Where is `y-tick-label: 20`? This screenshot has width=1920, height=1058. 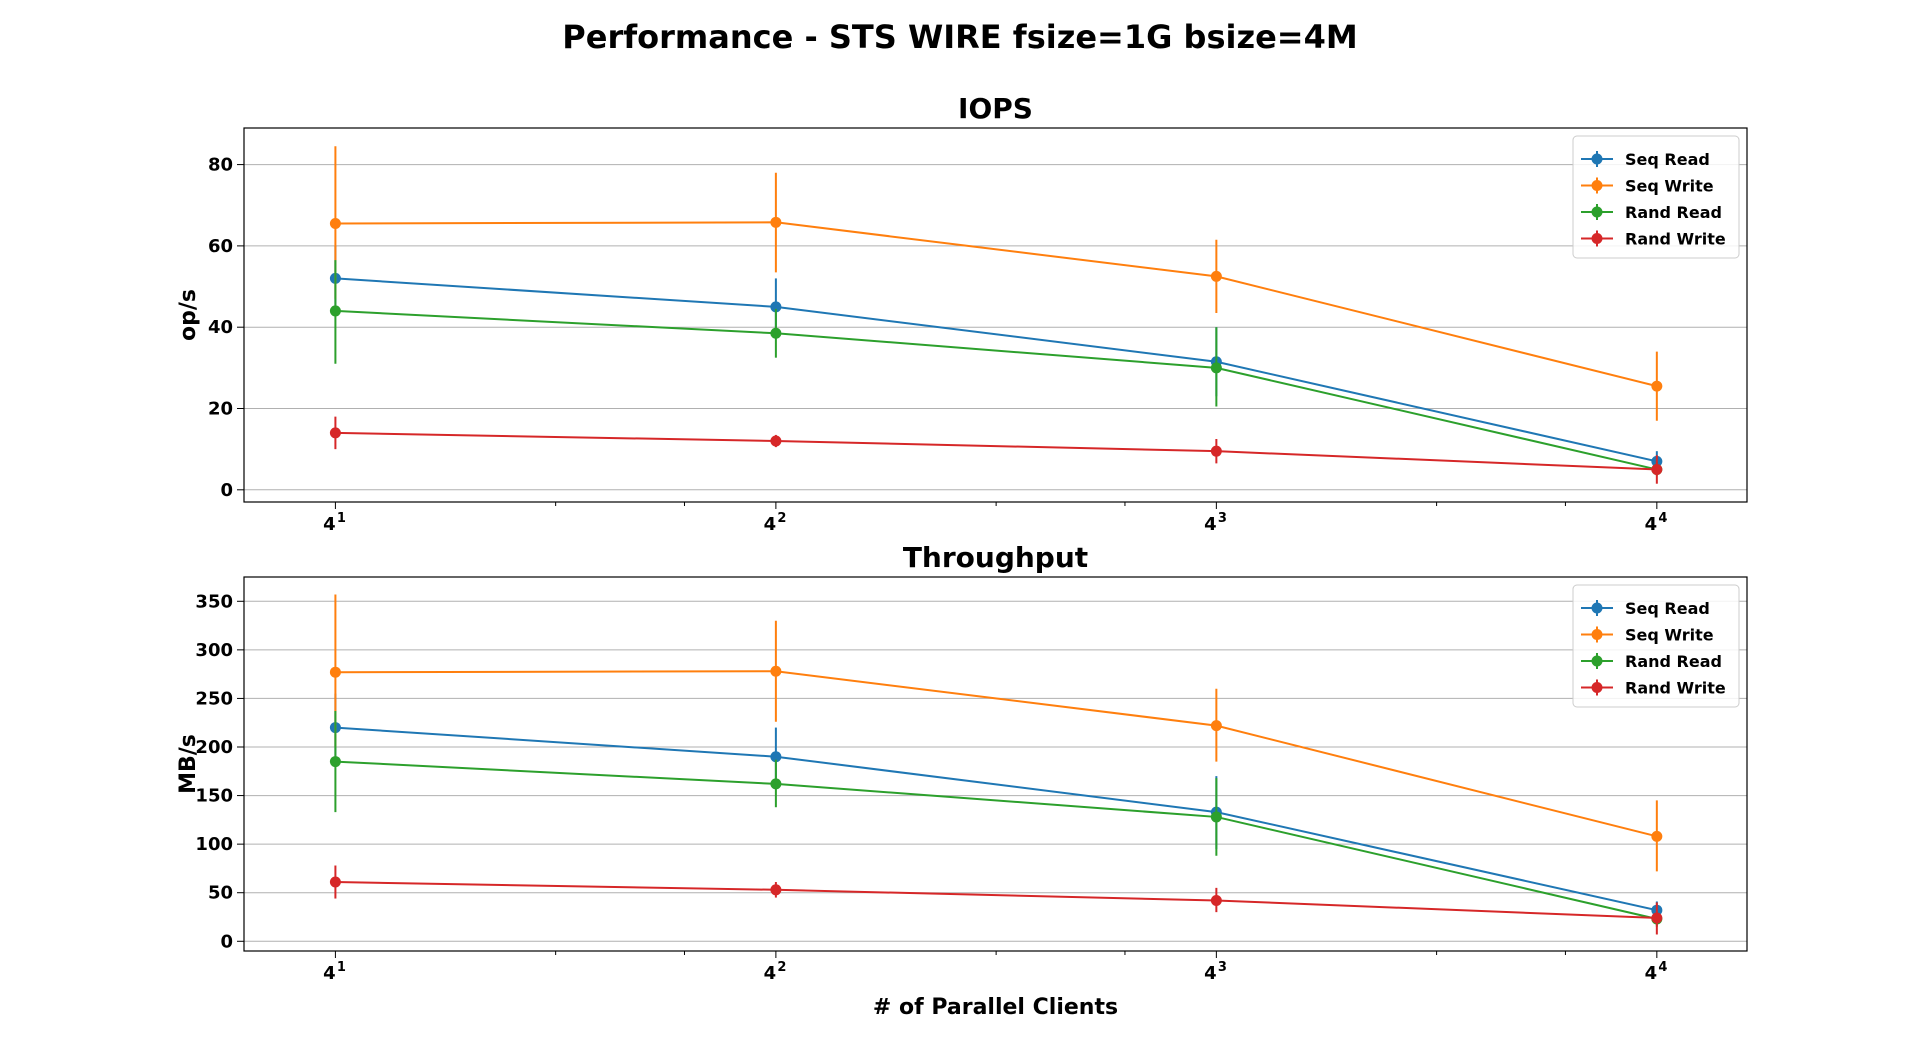
y-tick-label: 20 is located at coordinates (220, 409).